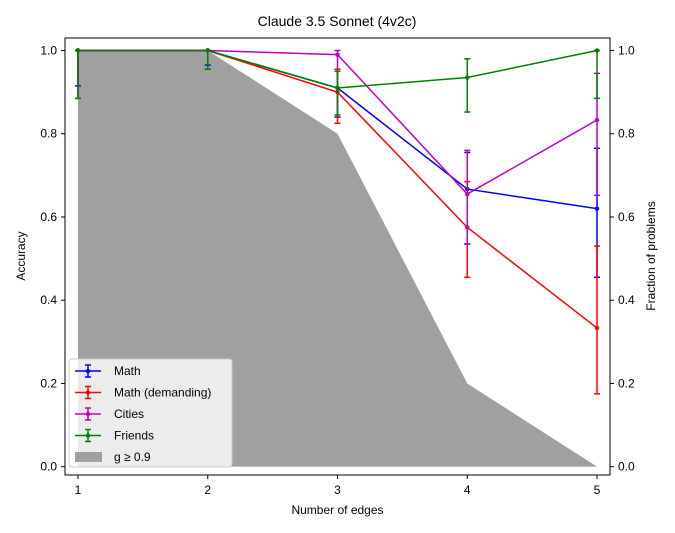 This screenshot has height=533, width=675. Describe the element at coordinates (48, 217) in the screenshot. I see `y-tick-label: 0.6` at that location.